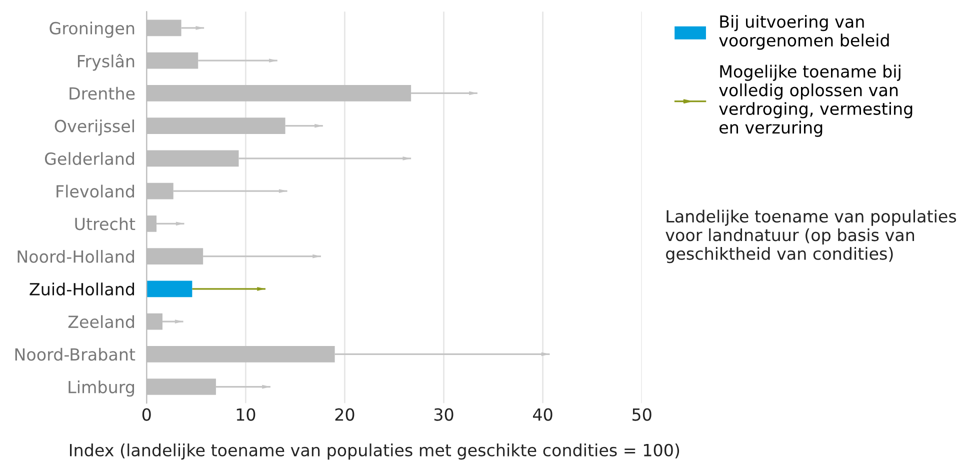 The image size is (971, 466). Describe the element at coordinates (815, 100) in the screenshot. I see `legend-label: Mogelijke toename bij volledig oplossen van verdroging, vermesting en verzuring` at that location.